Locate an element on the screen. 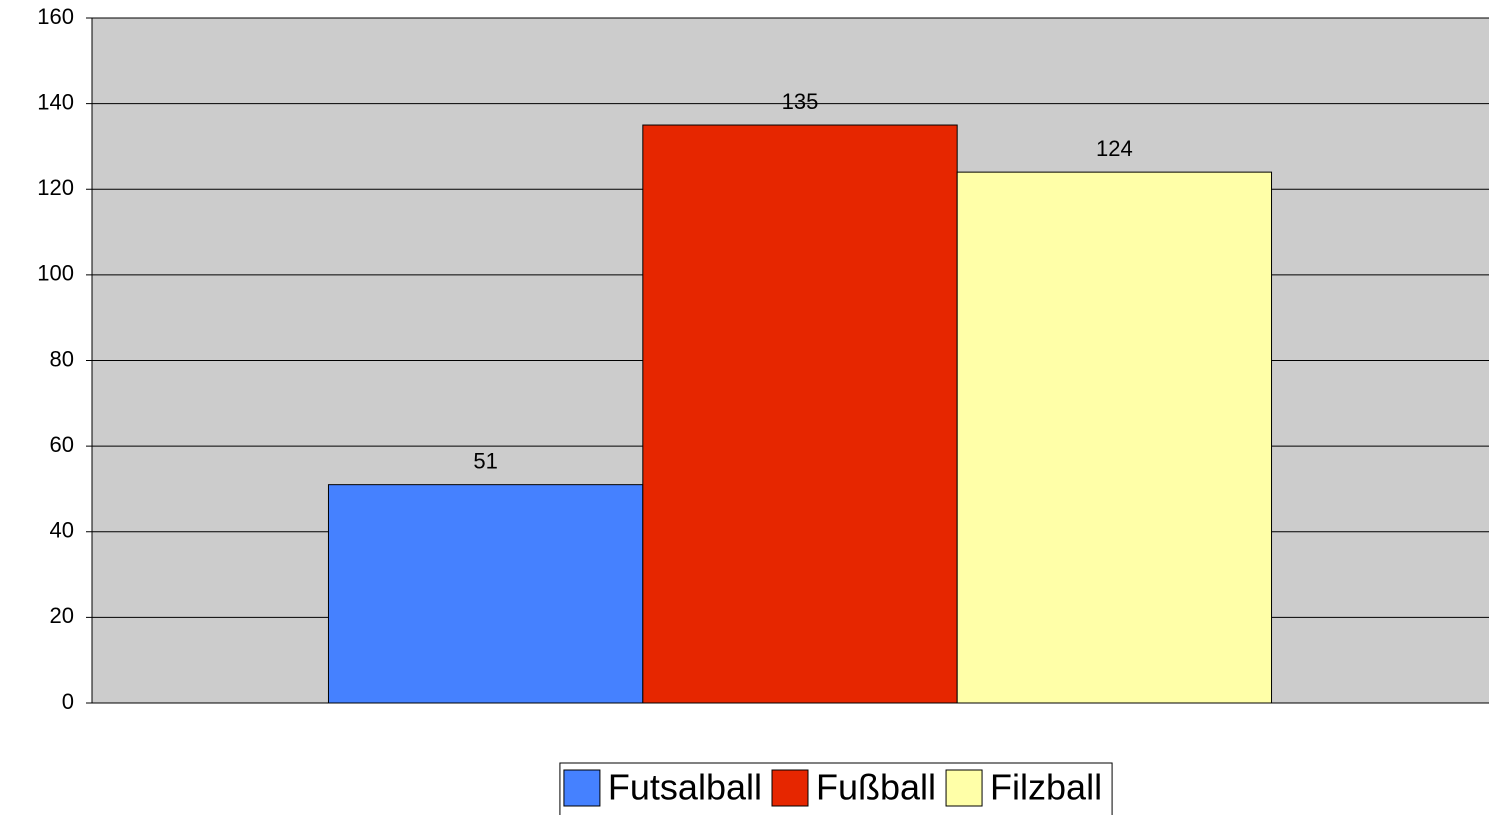 This screenshot has width=1489, height=815. legend-label: Futsalball is located at coordinates (685, 787).